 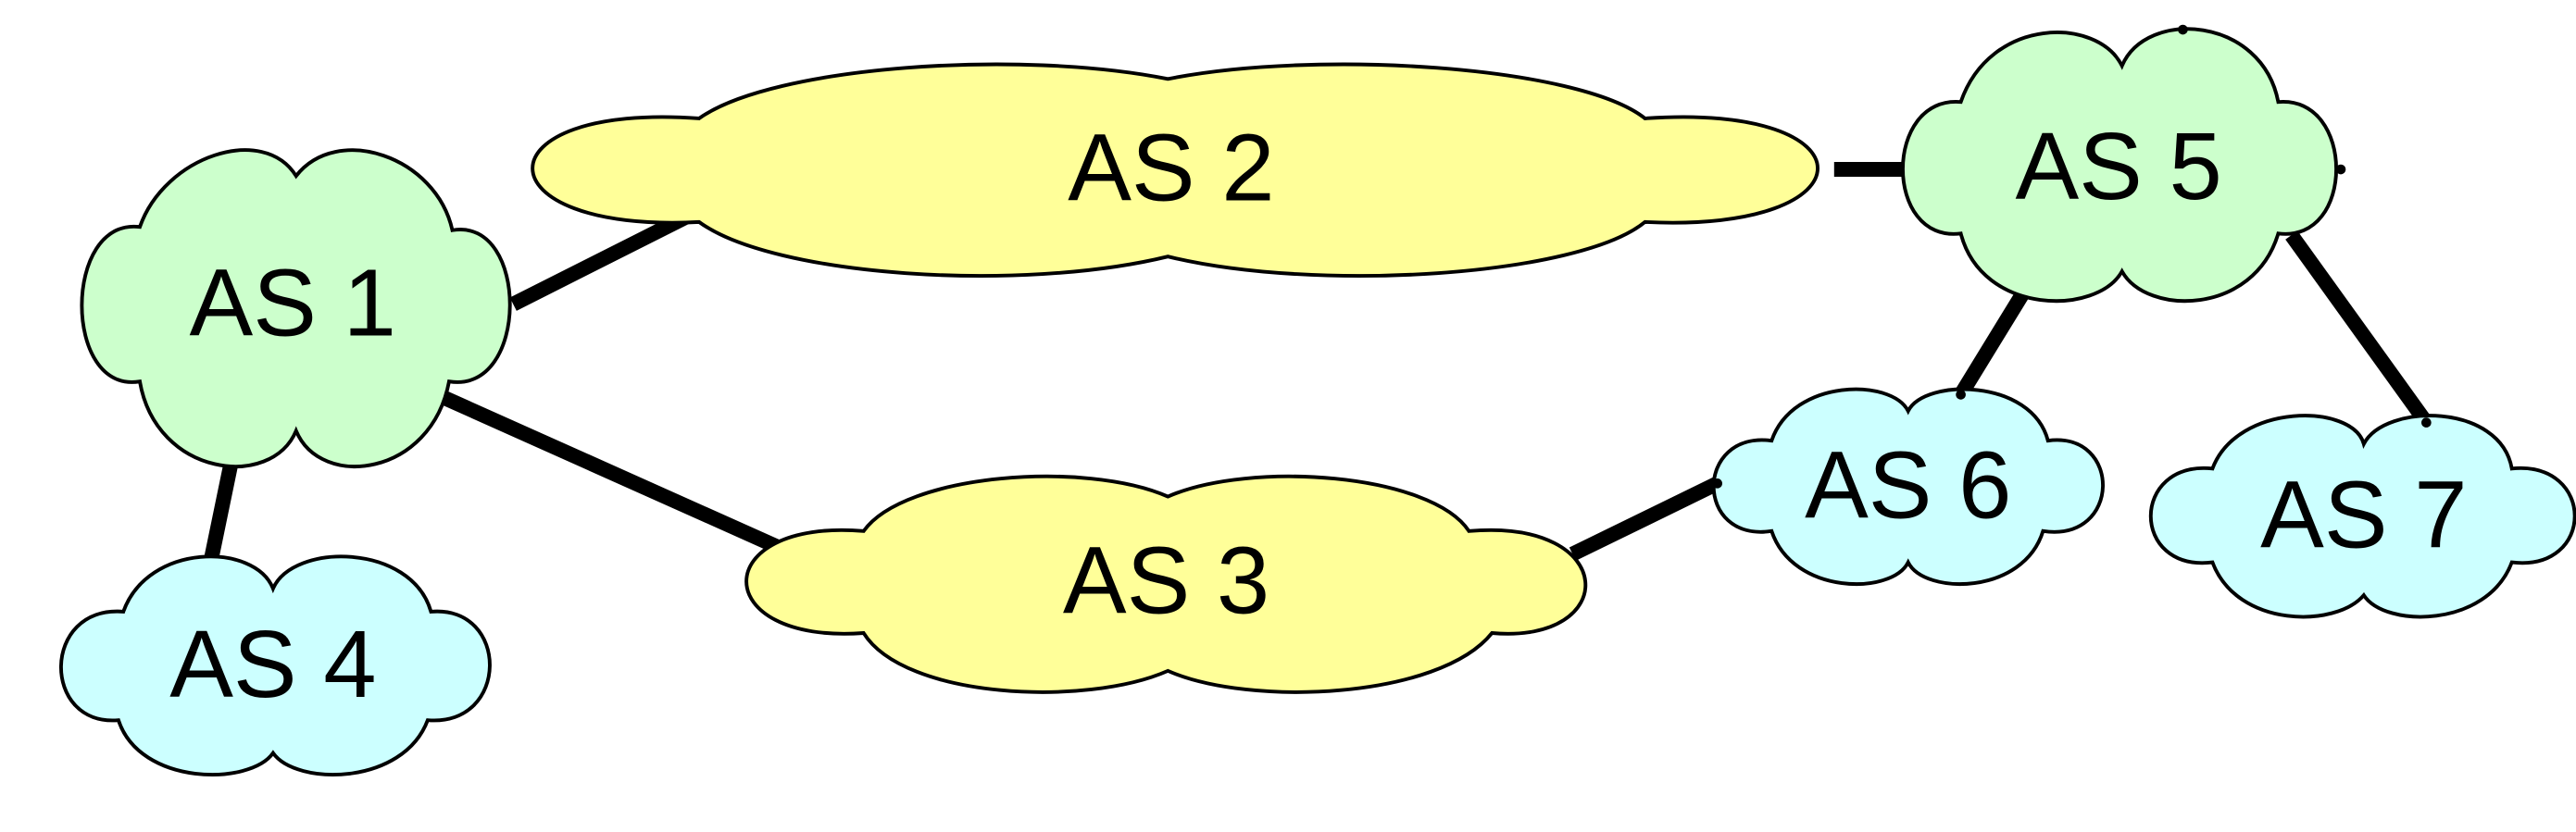 What do you see at coordinates (1992, 344) in the screenshot?
I see `link-as5-as6` at bounding box center [1992, 344].